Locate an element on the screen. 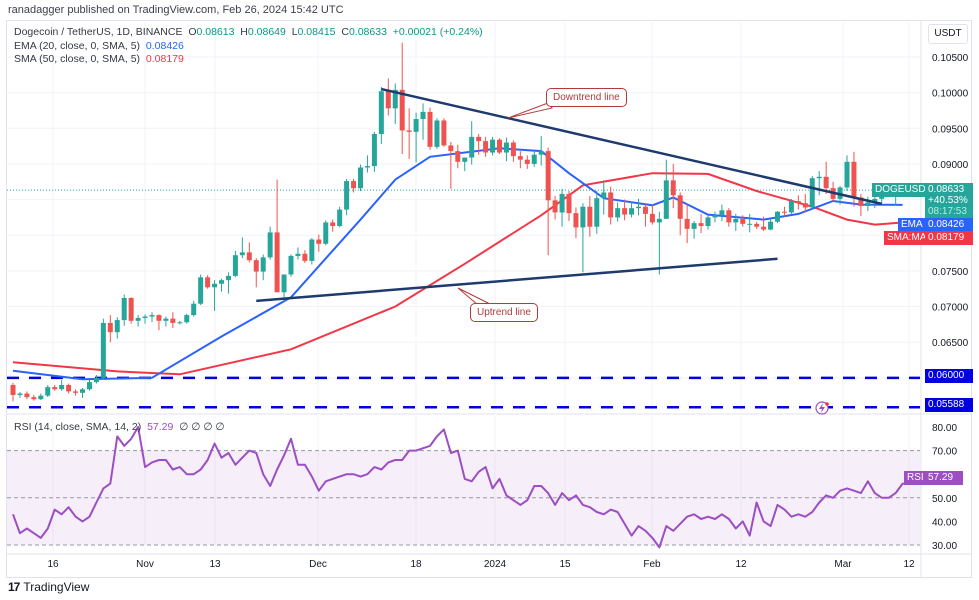 This screenshot has width=979, height=600. level-tag-1: 0.05588 is located at coordinates (949, 405).